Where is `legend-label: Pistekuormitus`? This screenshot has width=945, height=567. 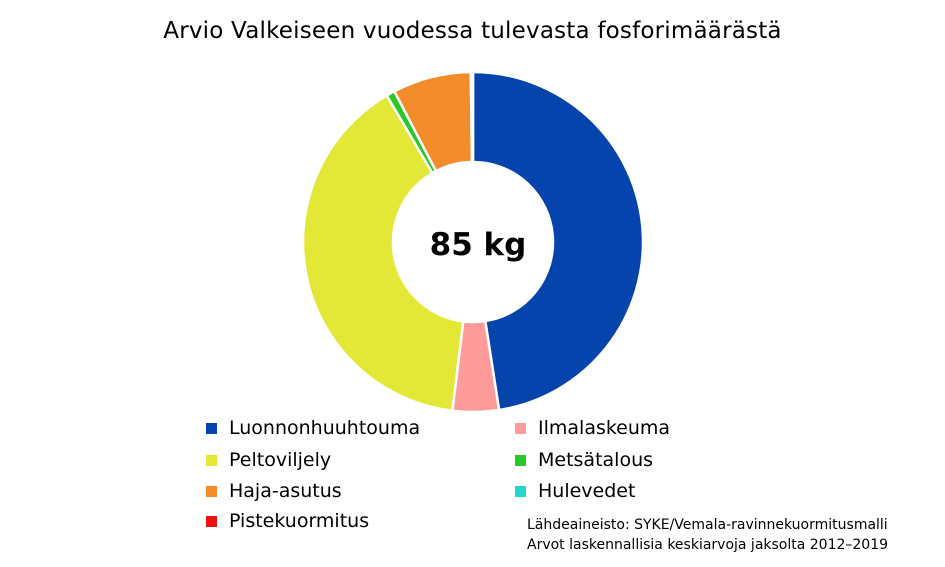 legend-label: Pistekuormitus is located at coordinates (299, 521).